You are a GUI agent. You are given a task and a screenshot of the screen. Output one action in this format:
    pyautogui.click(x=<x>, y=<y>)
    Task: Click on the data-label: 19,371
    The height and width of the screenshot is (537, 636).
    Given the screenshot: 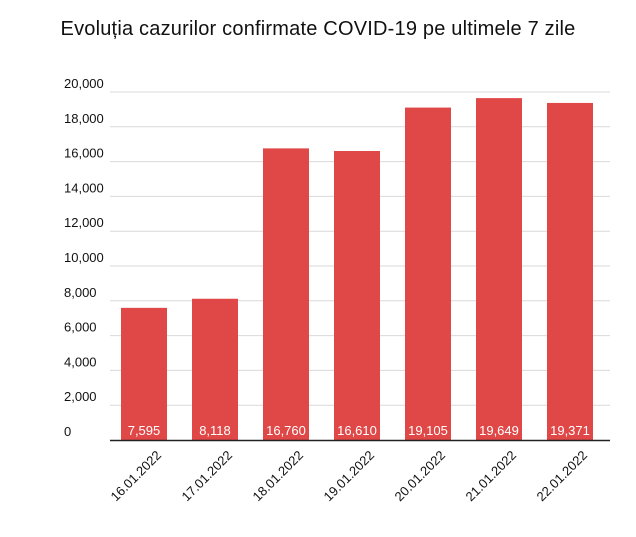 What is the action you would take?
    pyautogui.click(x=570, y=430)
    